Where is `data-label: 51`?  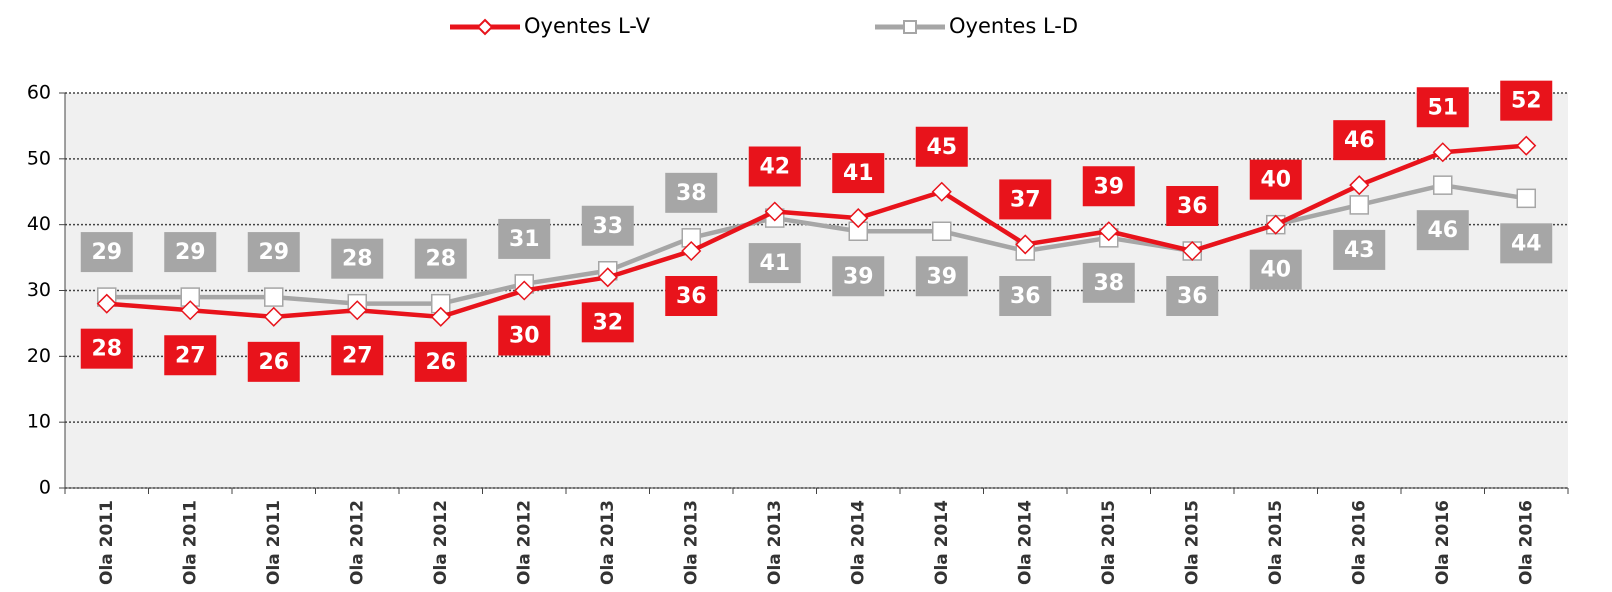
data-label: 51 is located at coordinates (1442, 107).